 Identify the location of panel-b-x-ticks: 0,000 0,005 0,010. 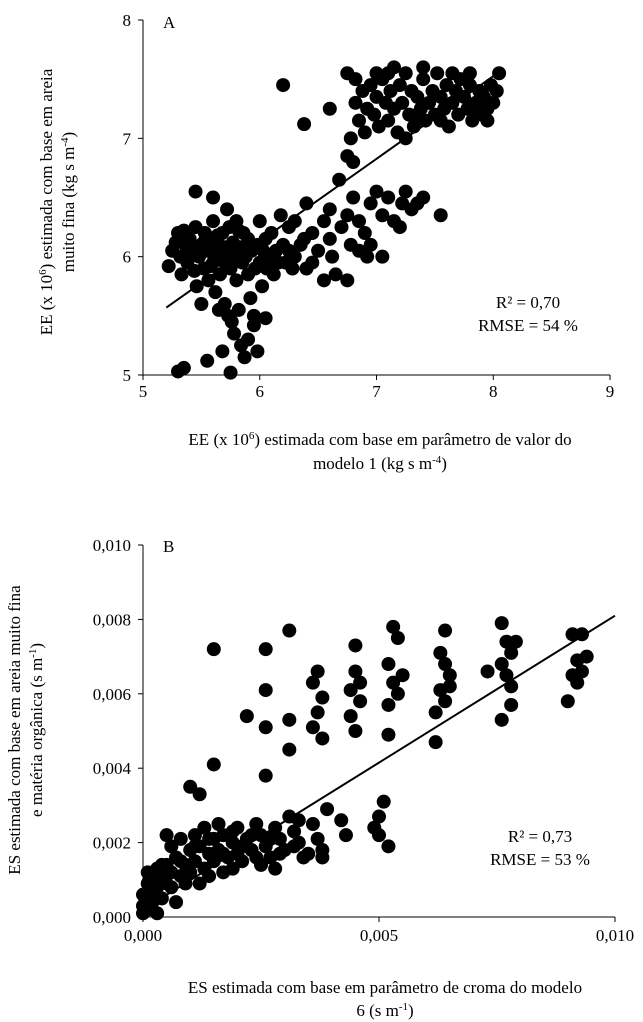
(379, 931).